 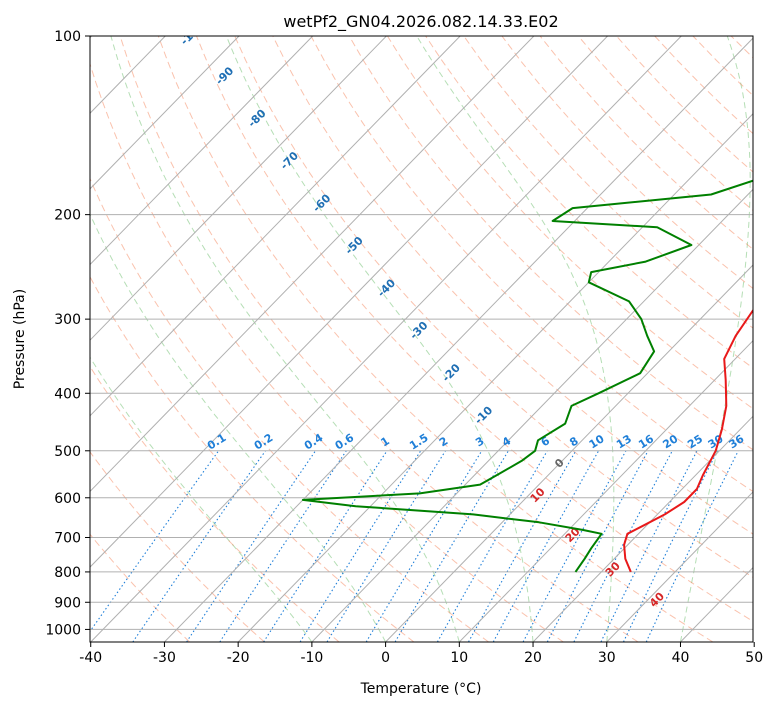 What do you see at coordinates (20, 339) in the screenshot?
I see `y-axis-label: Pressure (hPa)` at bounding box center [20, 339].